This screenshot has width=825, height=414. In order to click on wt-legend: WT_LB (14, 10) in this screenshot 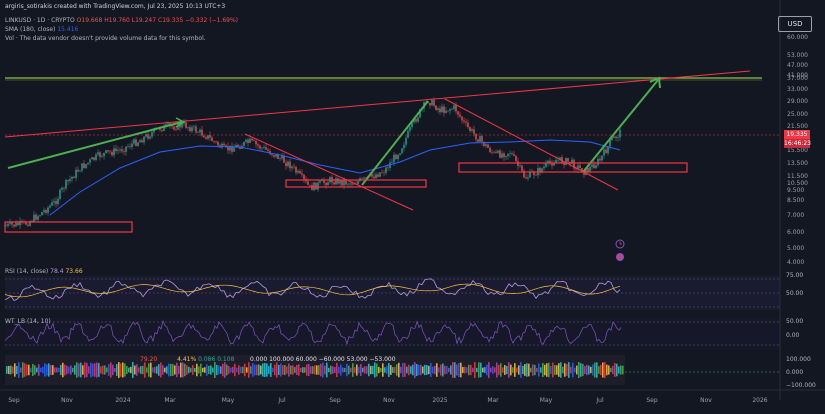, I will do `click(28, 321)`.